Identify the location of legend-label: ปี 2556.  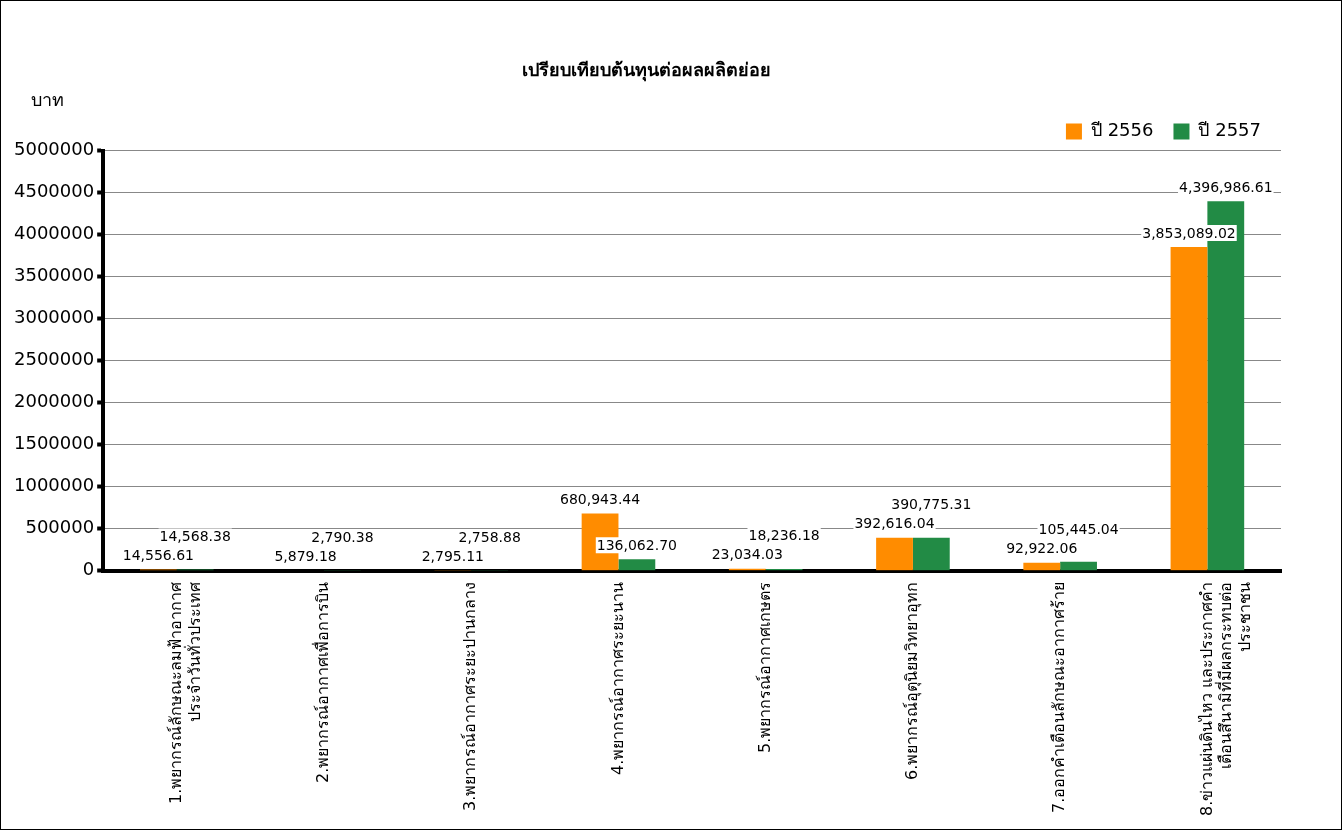
(1122, 130).